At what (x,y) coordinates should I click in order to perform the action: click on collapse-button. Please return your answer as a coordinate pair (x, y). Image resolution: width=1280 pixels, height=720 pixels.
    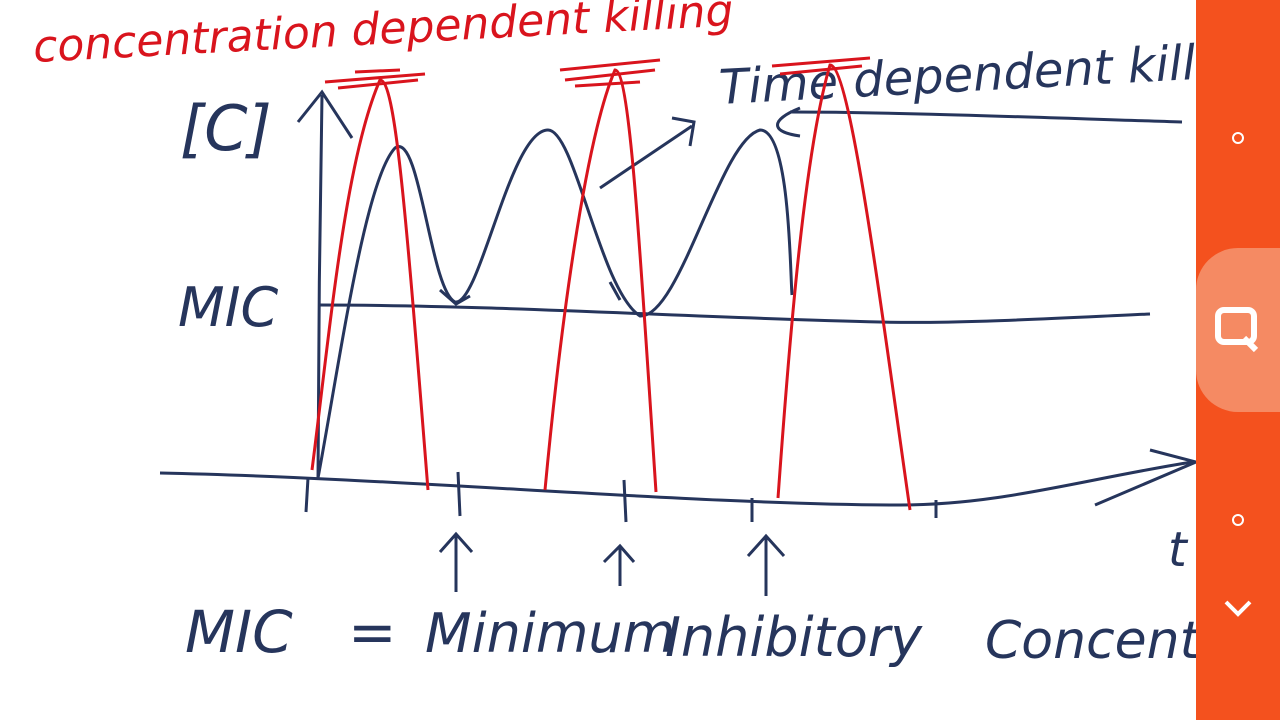
    Looking at the image, I should click on (1238, 608).